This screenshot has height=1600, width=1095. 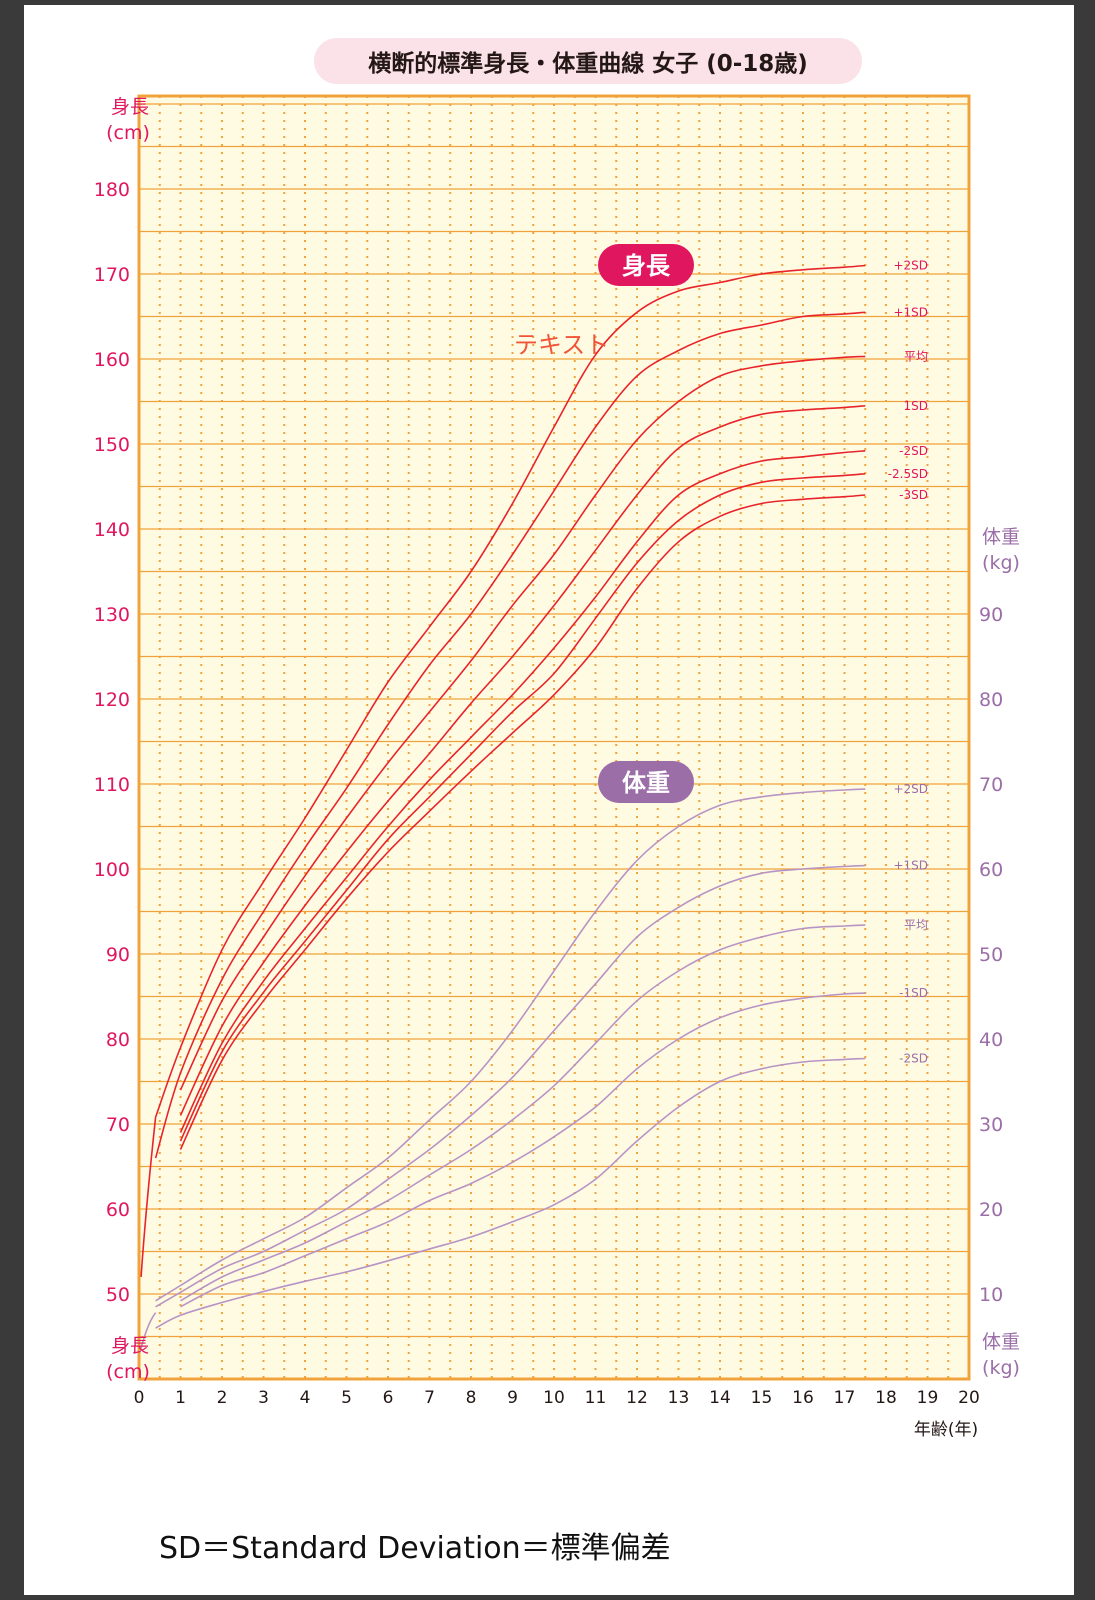 I want to click on x-tick-label: 18, so click(x=886, y=1398).